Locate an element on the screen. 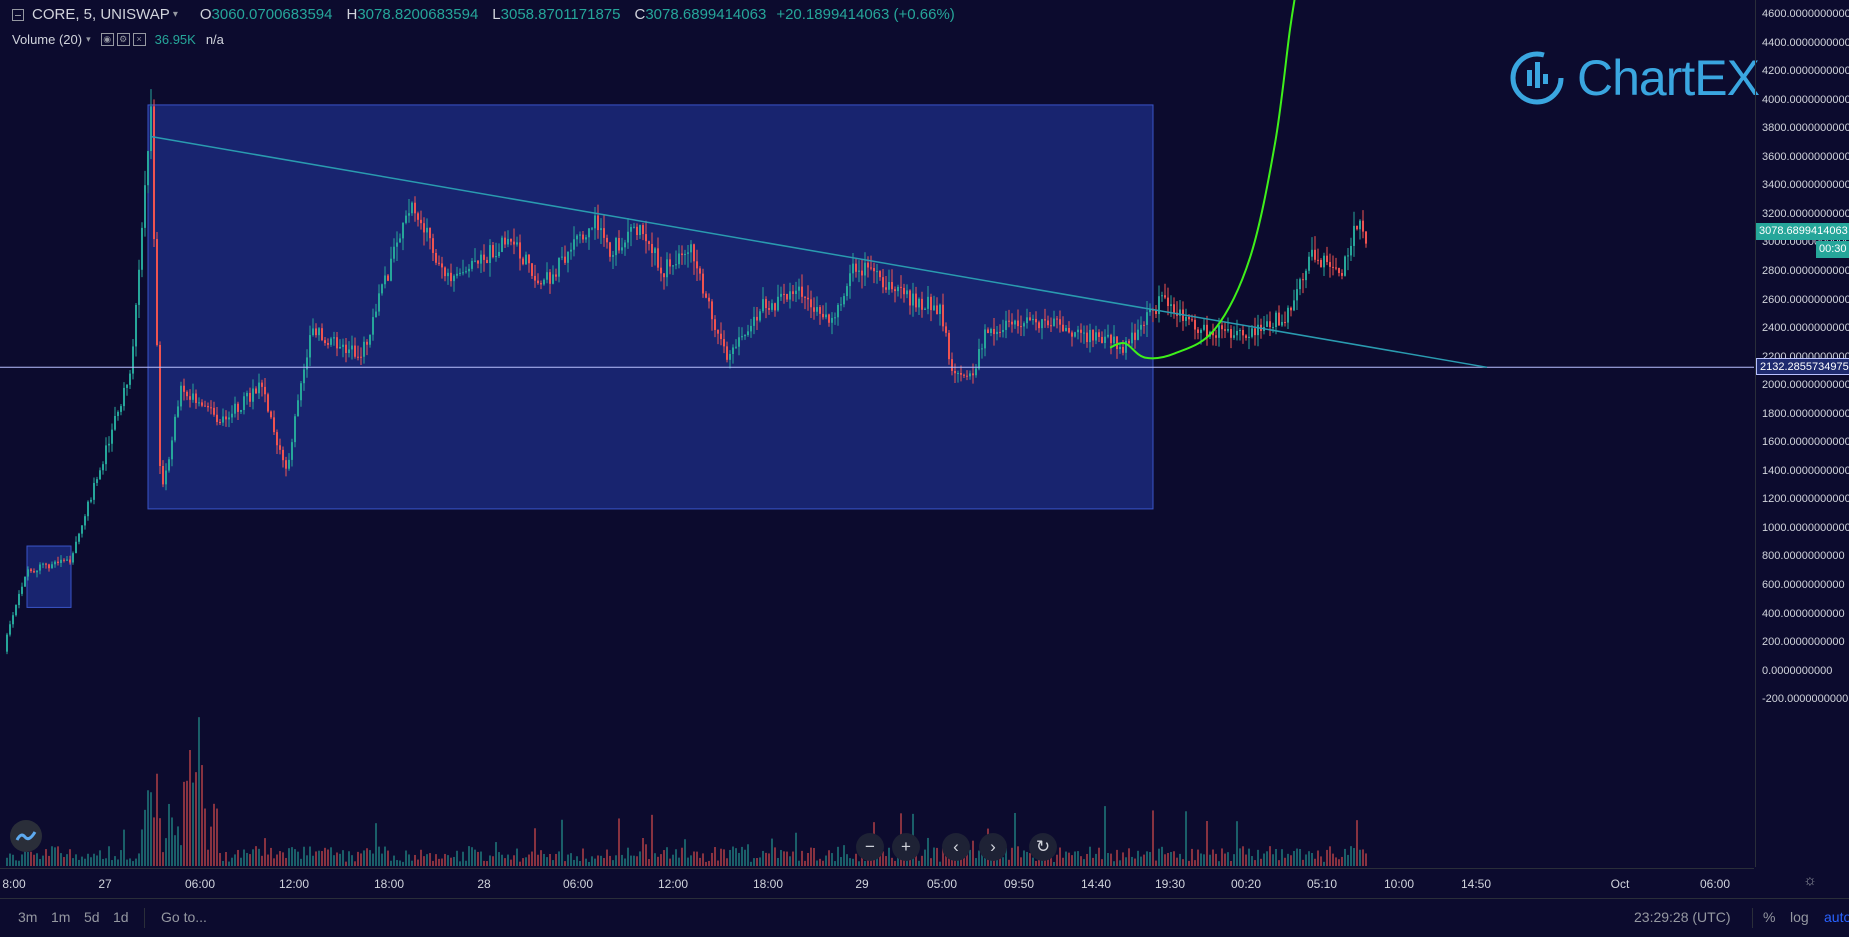 The image size is (1849, 937). volume-title: Volume (20) is located at coordinates (47, 39).